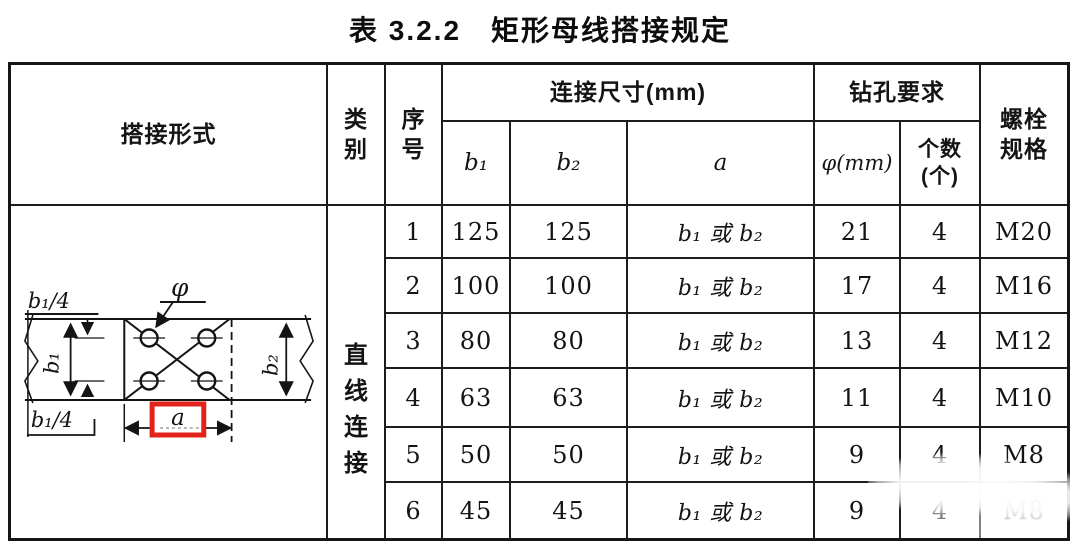  I want to click on header-connection-dimensions: 连接尺寸(mm), so click(629, 93).